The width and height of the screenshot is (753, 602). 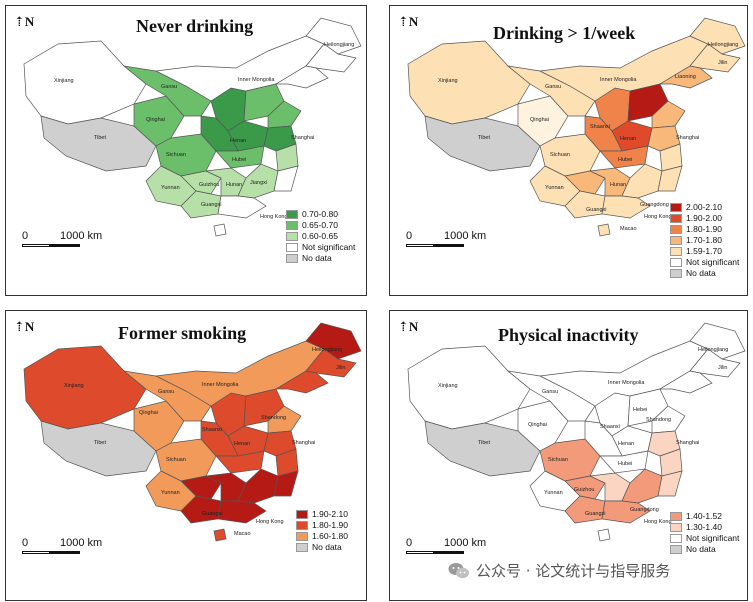 What do you see at coordinates (322, 536) in the screenshot?
I see `legend-item: 1.60-1.80` at bounding box center [322, 536].